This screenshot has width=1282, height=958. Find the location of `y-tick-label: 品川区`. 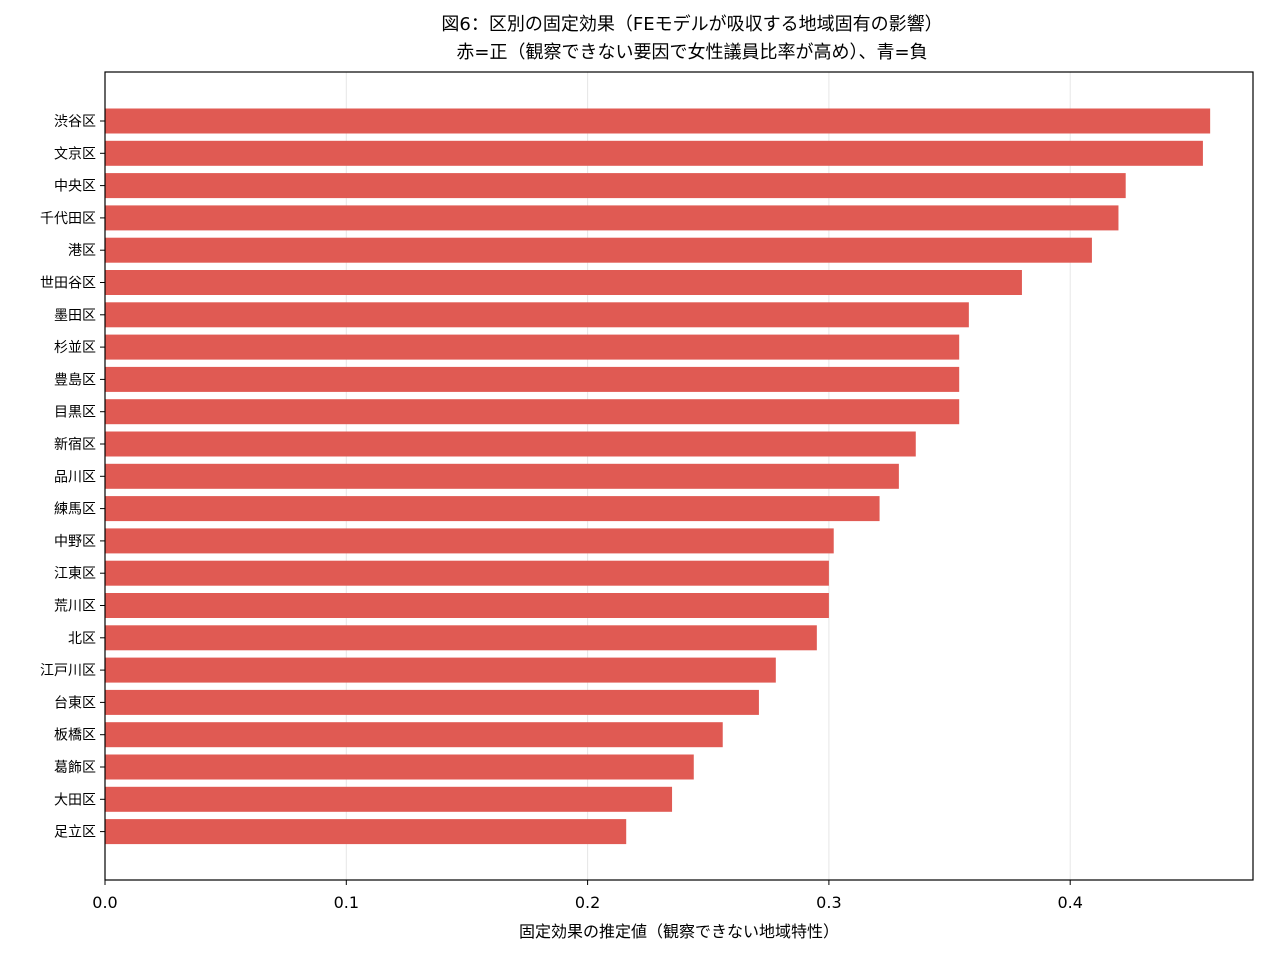

y-tick-label: 品川区 is located at coordinates (75, 477).